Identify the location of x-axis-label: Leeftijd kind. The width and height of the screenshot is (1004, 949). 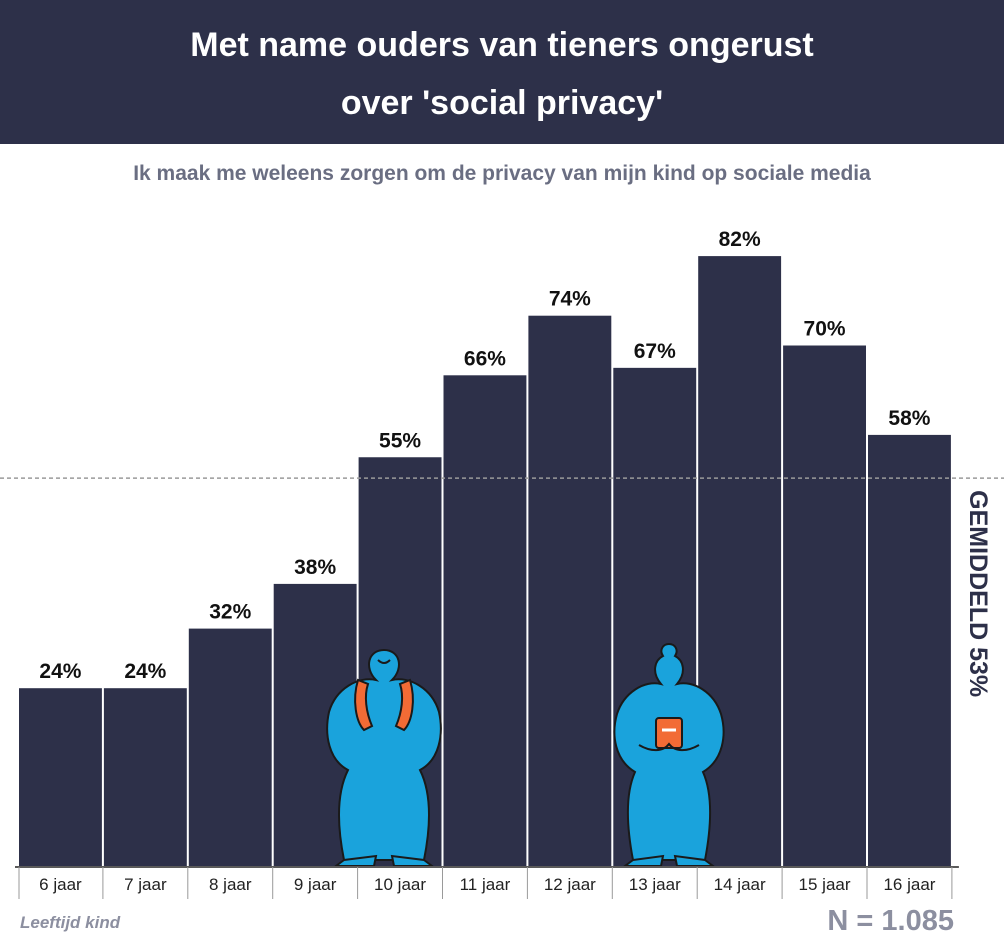
(70, 922).